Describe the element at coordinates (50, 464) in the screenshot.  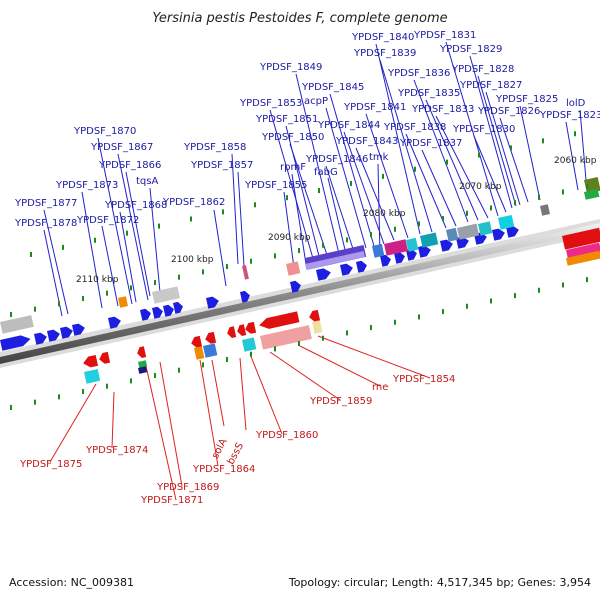
I see `gene-label: YPDSF_1875` at that location.